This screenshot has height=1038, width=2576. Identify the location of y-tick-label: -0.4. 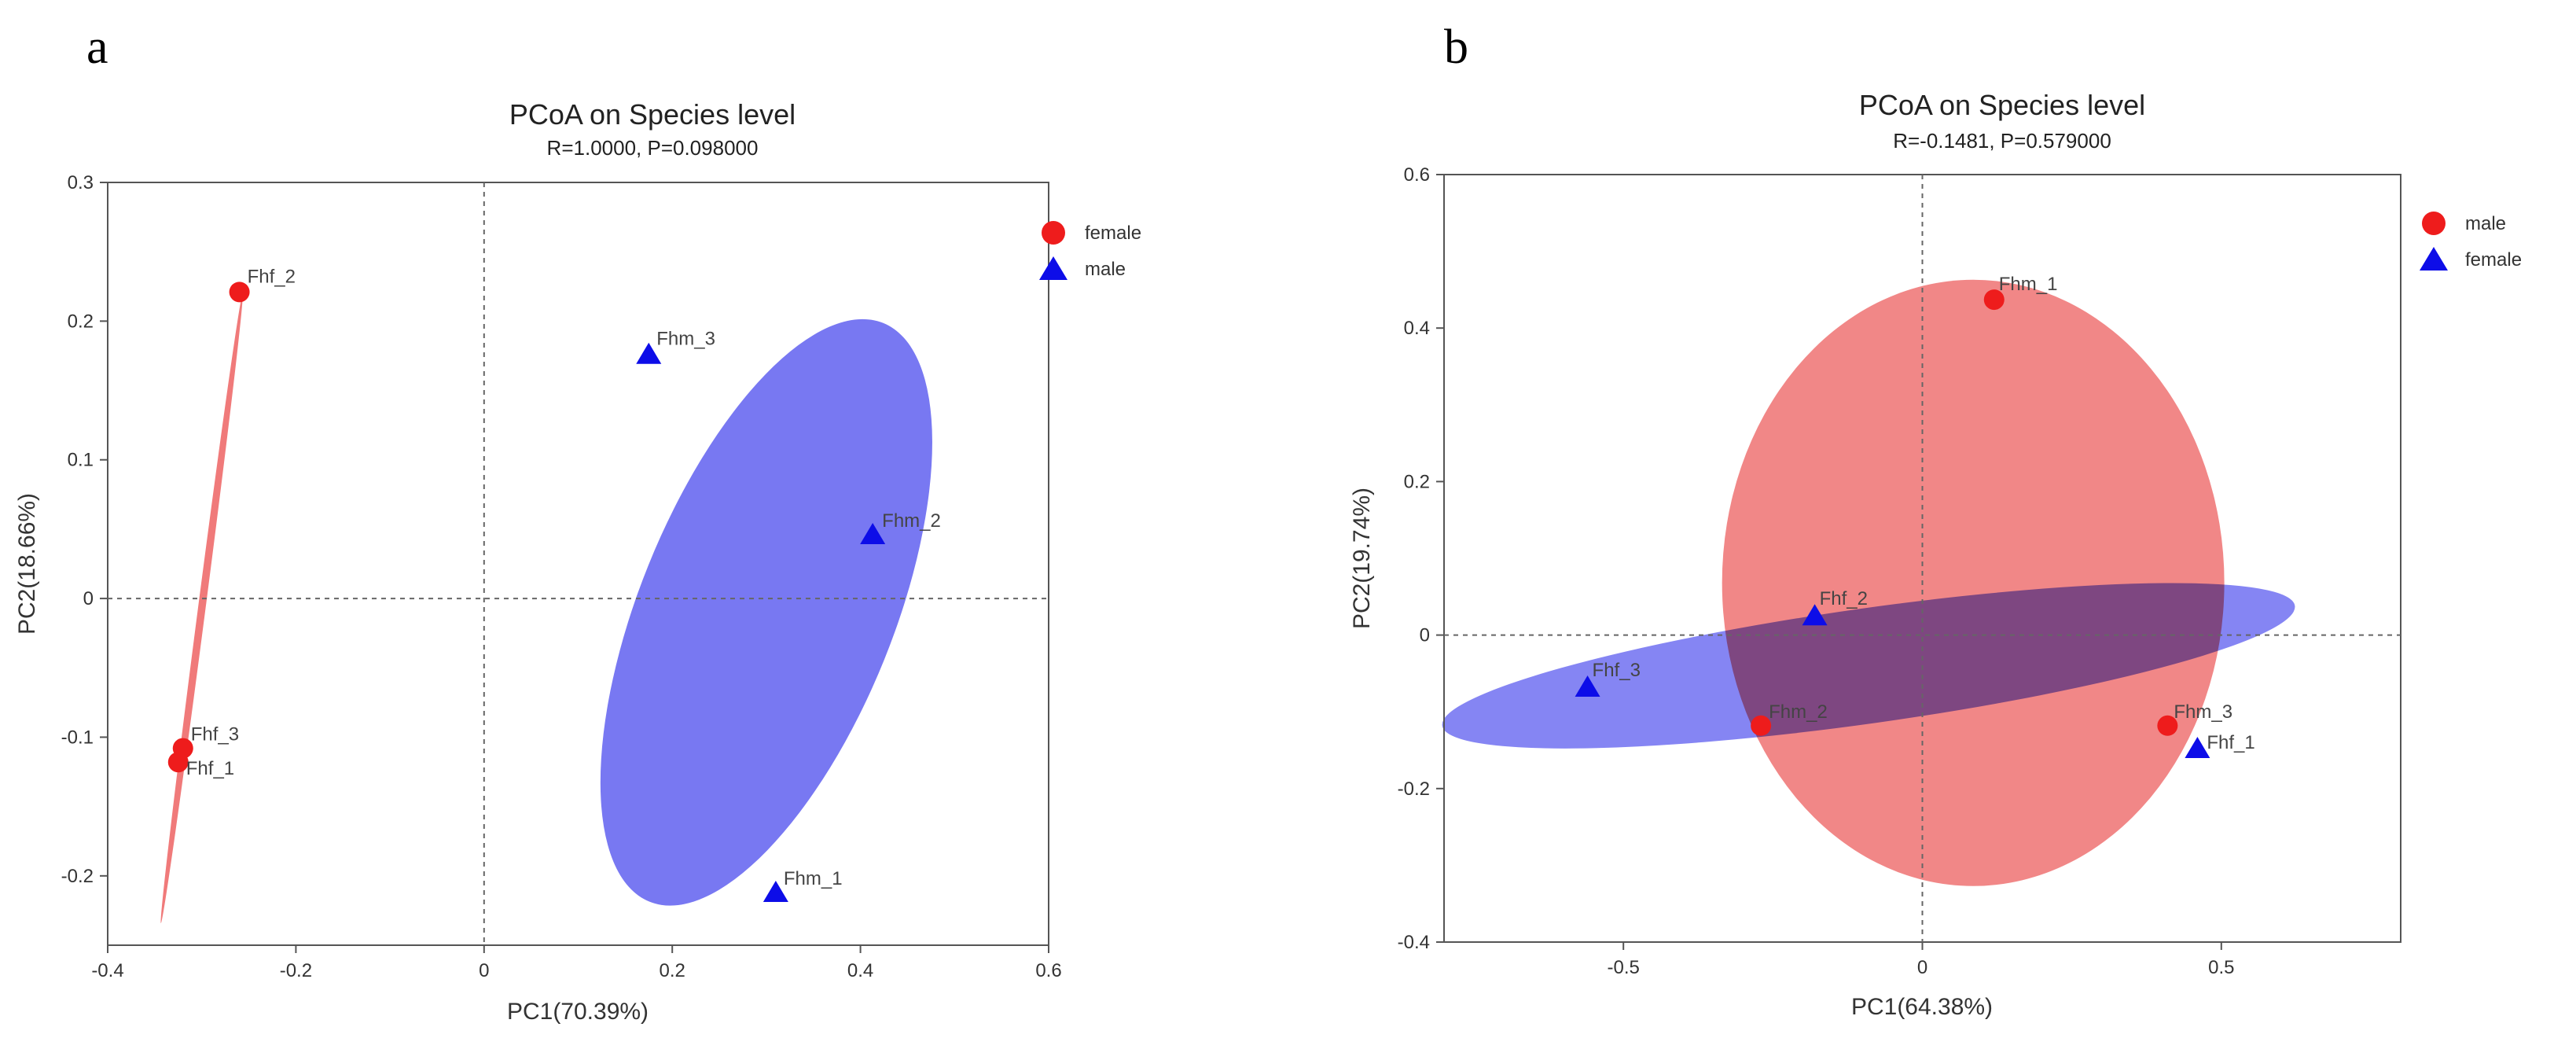
(1414, 942).